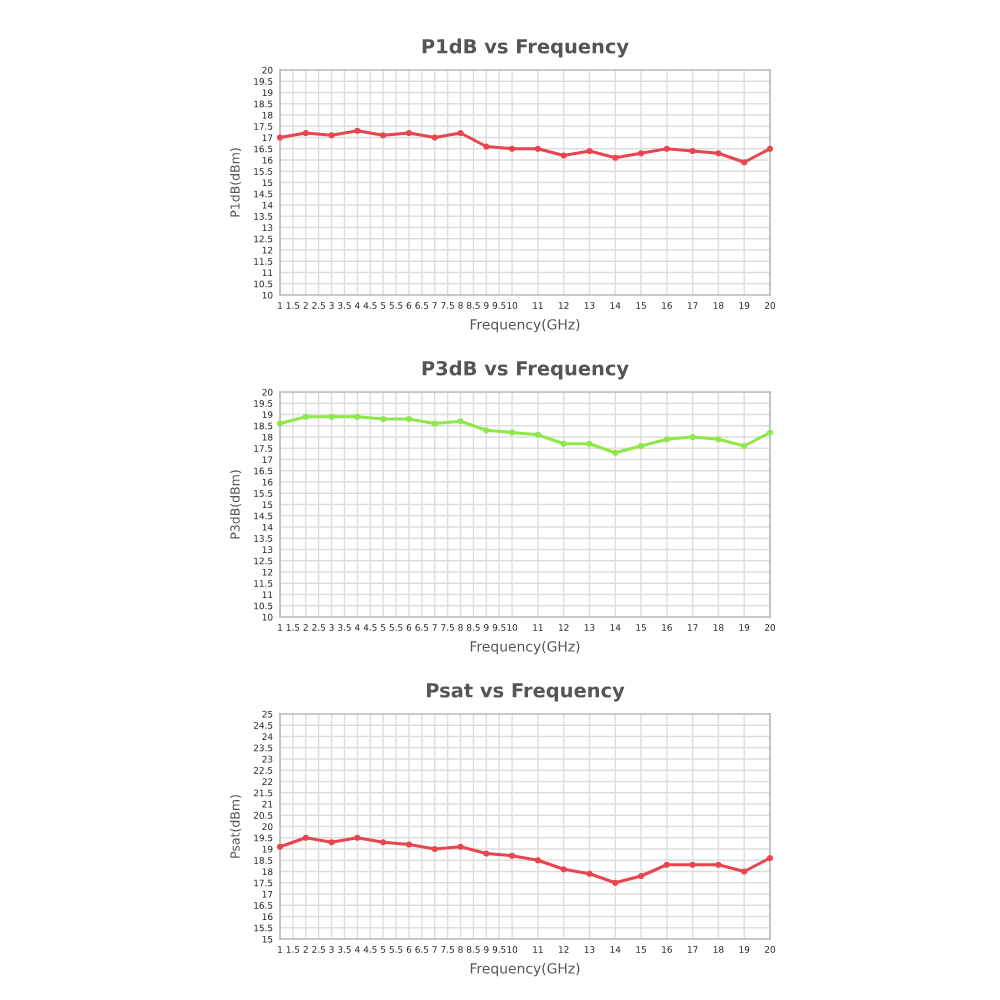 This screenshot has width=1000, height=1000. What do you see at coordinates (525, 370) in the screenshot?
I see `chart-title: P3dB vs Frequency` at bounding box center [525, 370].